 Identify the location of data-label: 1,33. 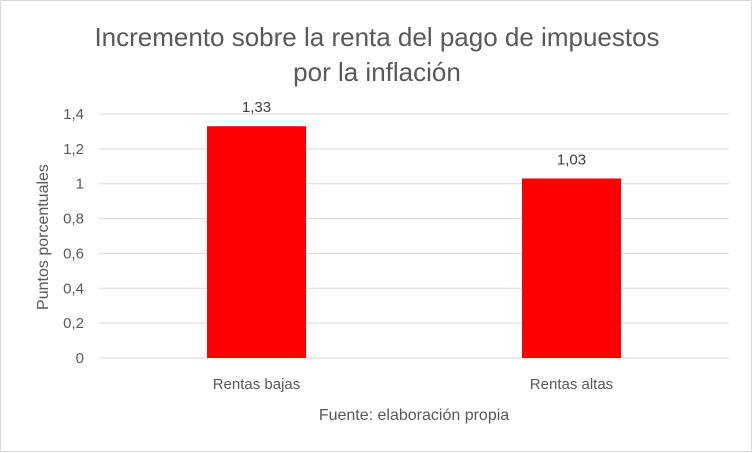
(256, 107).